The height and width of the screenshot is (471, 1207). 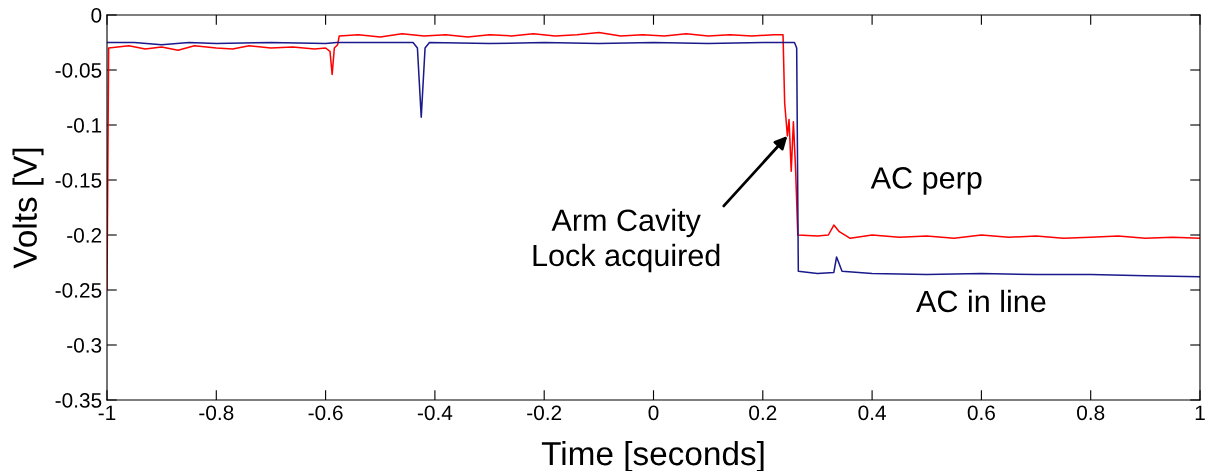 I want to click on y-tick-label: -0.1, so click(x=84, y=125).